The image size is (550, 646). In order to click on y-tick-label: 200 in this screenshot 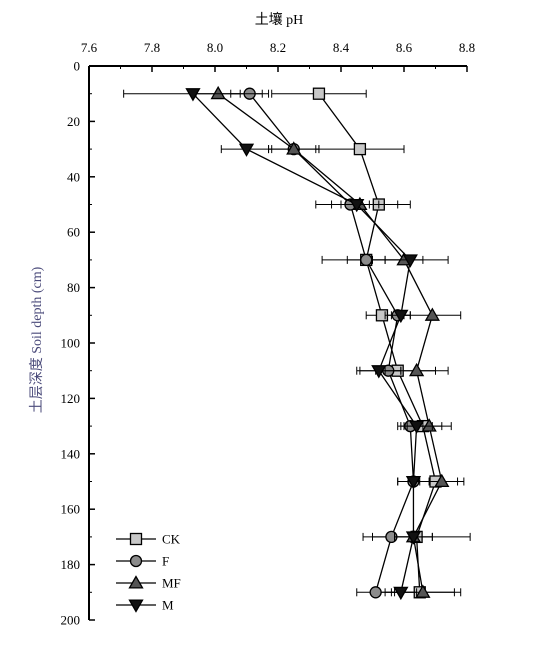, I will do `click(71, 620)`.